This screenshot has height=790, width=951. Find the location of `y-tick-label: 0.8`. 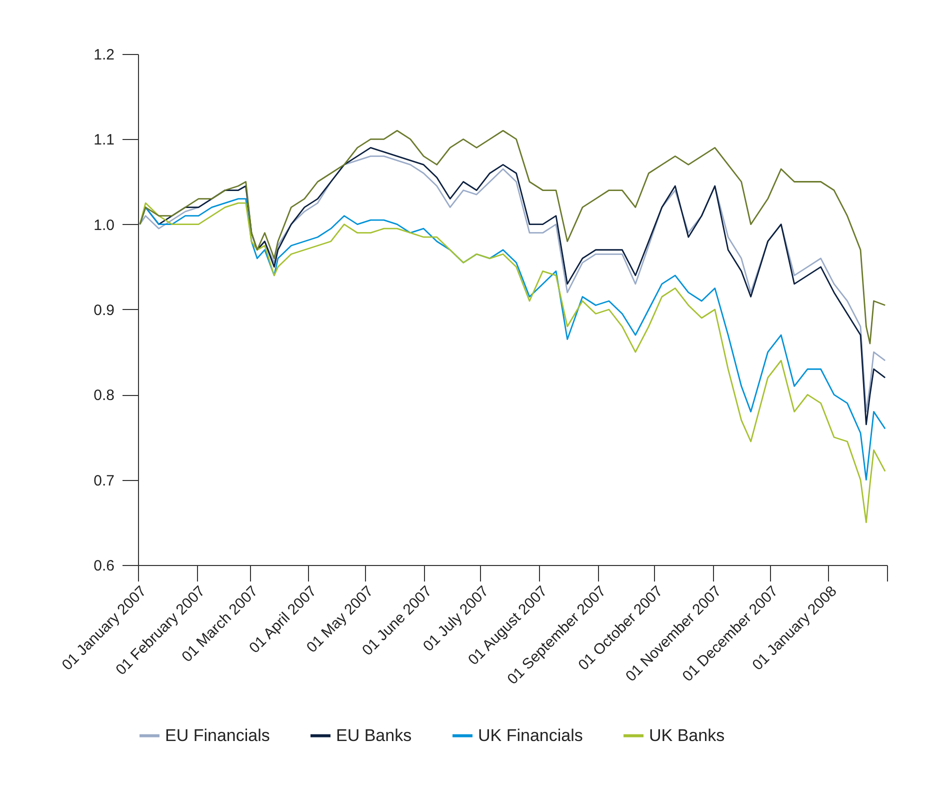

y-tick-label: 0.8 is located at coordinates (104, 395).